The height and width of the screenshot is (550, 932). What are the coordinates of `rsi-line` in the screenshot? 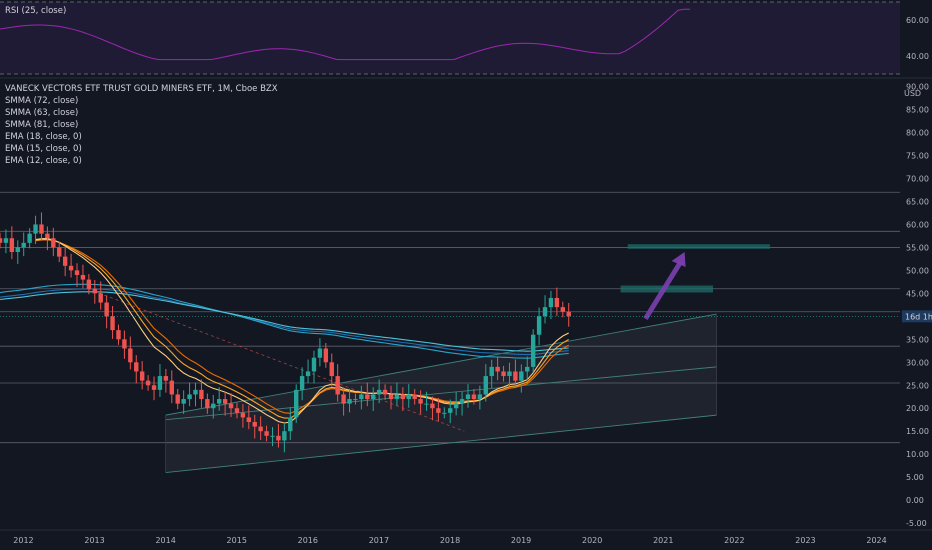 It's located at (345, 34).